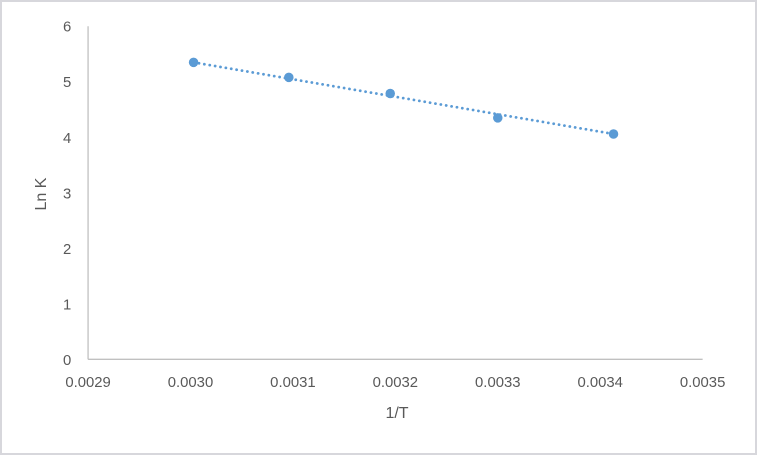 The image size is (757, 455). I want to click on x-tick-label: 0.0033, so click(497, 383).